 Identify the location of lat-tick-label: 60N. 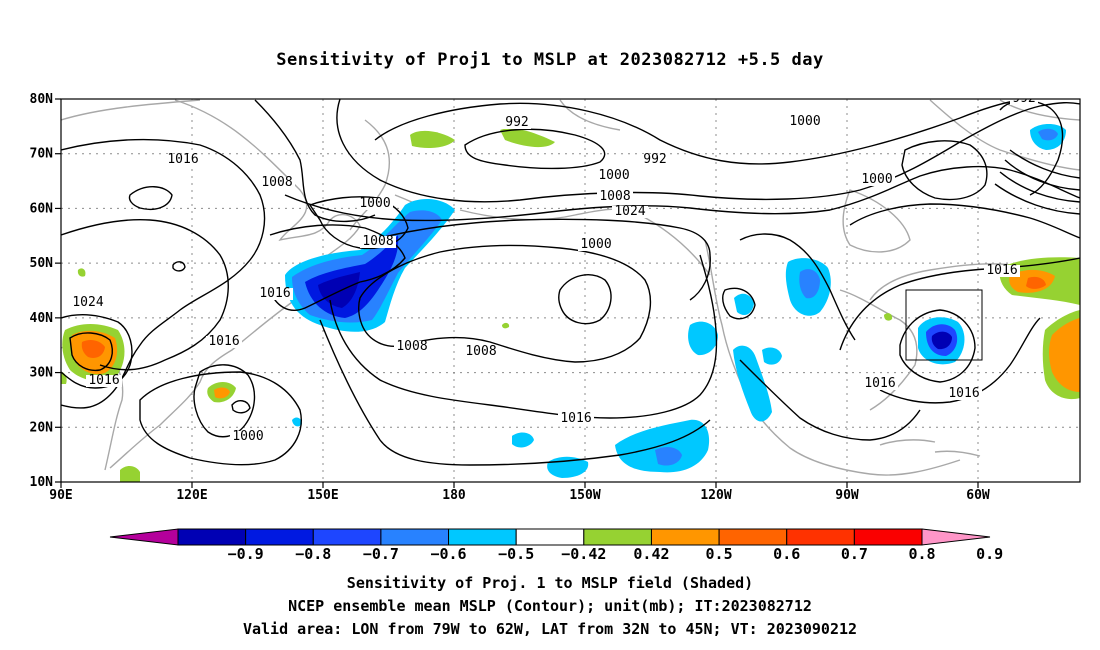
(42, 208).